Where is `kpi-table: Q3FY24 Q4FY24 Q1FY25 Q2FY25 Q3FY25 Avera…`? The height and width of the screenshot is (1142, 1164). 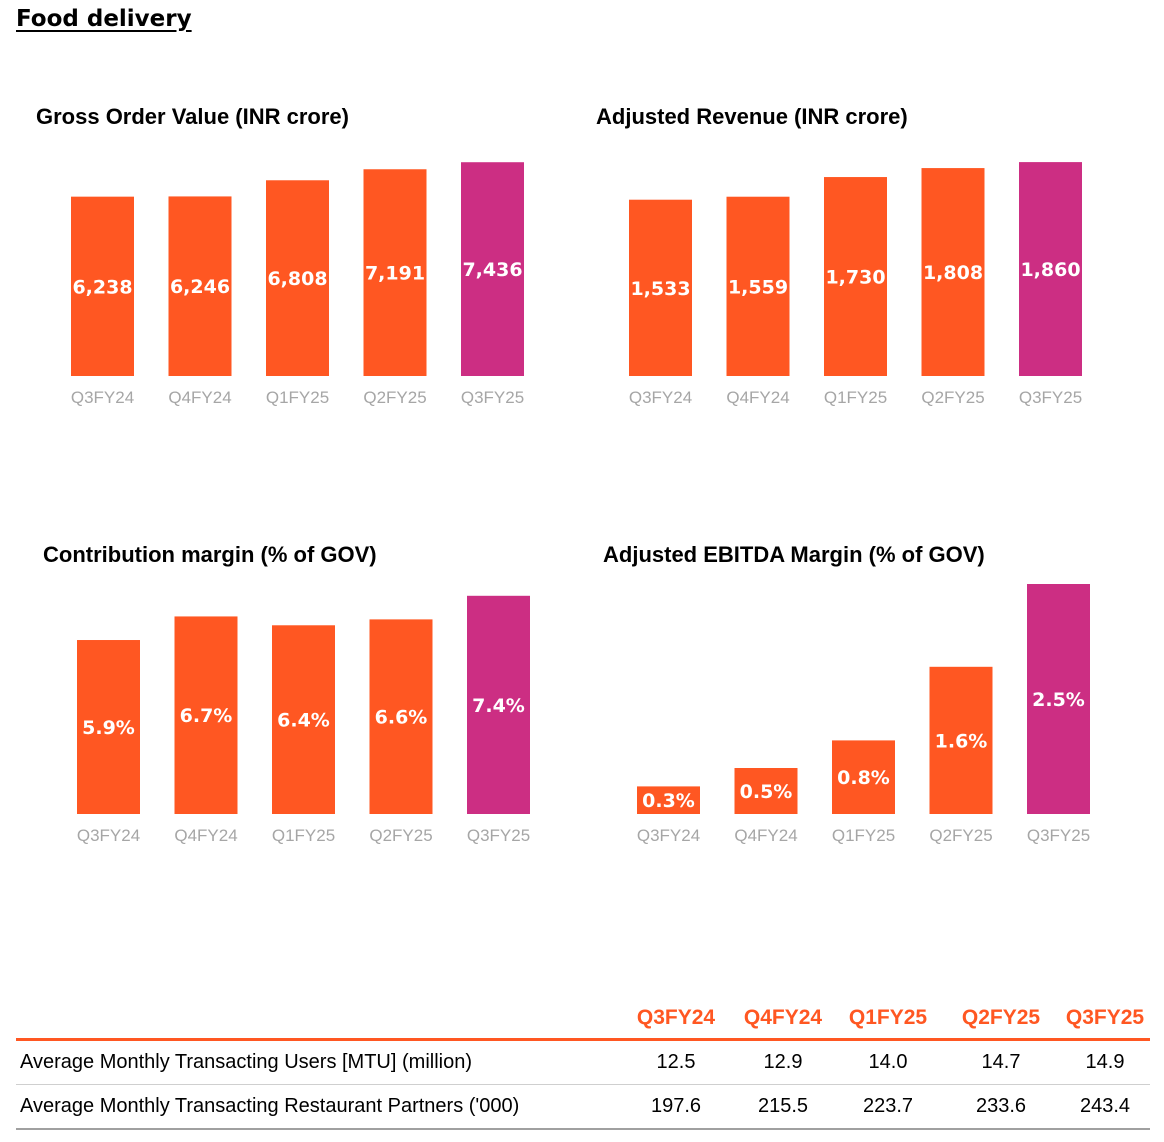
kpi-table: Q3FY24 Q4FY24 Q1FY25 Q2FY25 Q3FY25 Avera… is located at coordinates (583, 1064).